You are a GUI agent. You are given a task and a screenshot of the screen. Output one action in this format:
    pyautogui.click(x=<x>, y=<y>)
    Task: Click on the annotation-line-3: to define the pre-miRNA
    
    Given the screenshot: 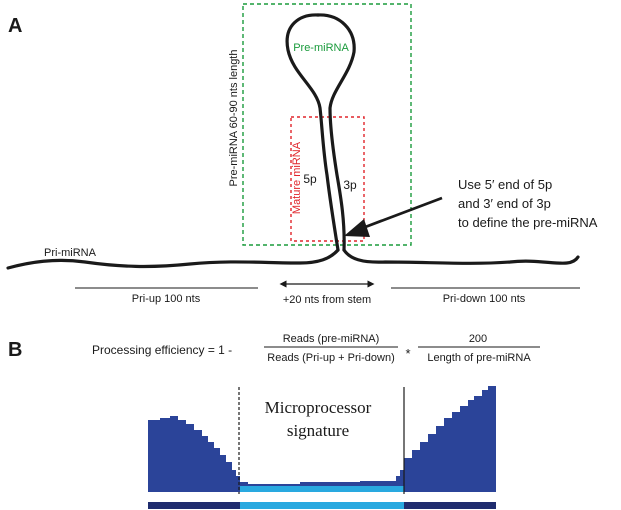 What is the action you would take?
    pyautogui.click(x=528, y=222)
    